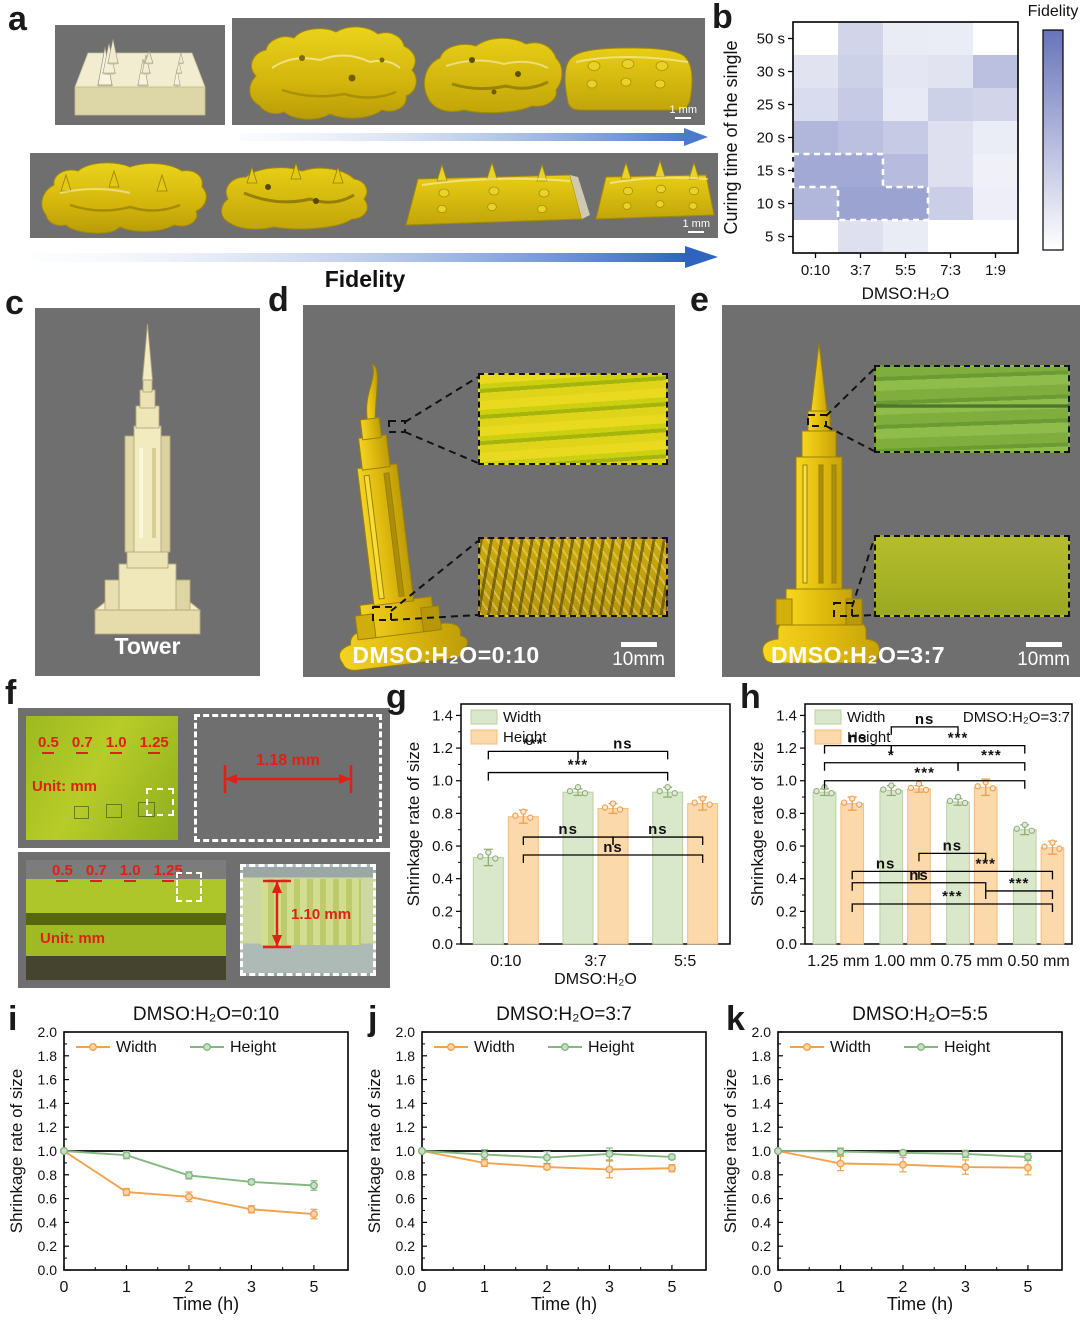  I want to click on bar-width-0:10, so click(488, 900).